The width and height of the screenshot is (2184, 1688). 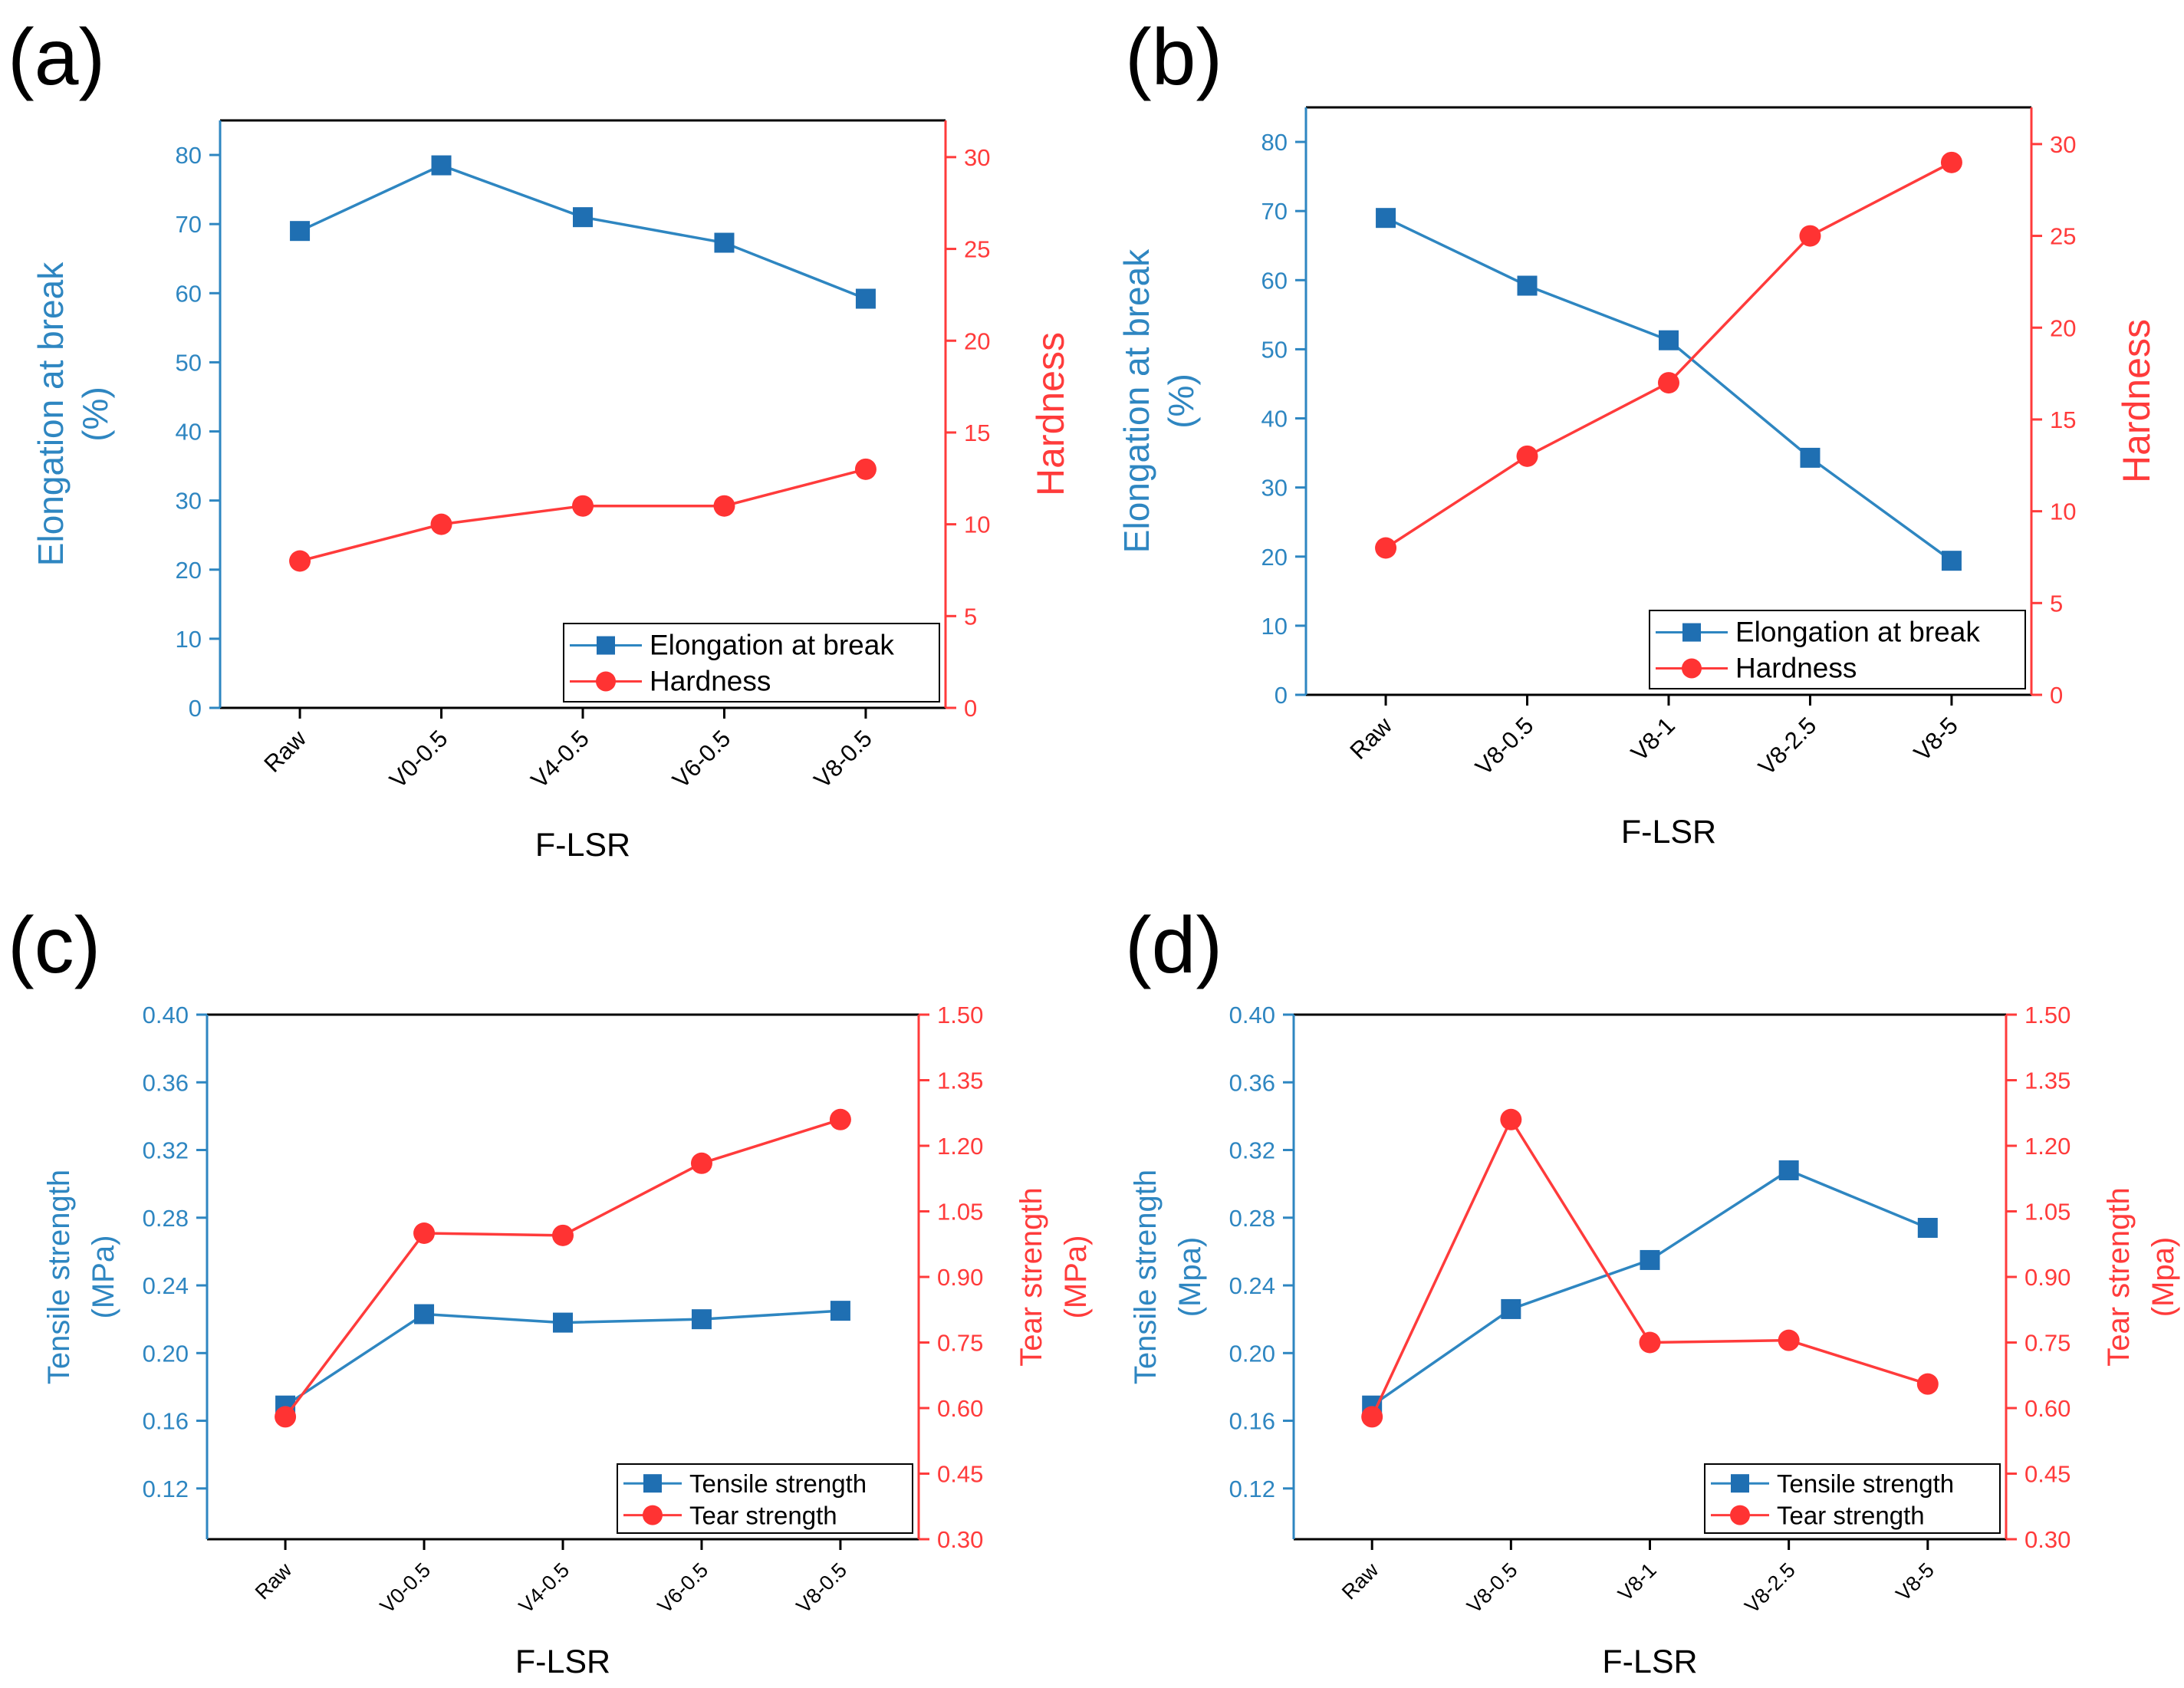 What do you see at coordinates (562, 1268) in the screenshot?
I see `chart-2-series-1-line` at bounding box center [562, 1268].